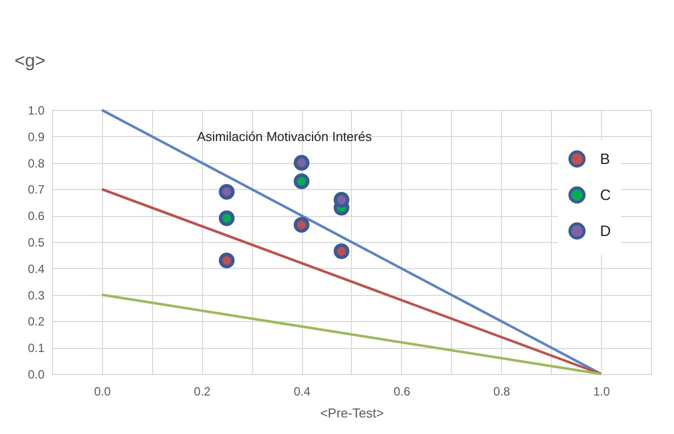 This screenshot has height=434, width=674. What do you see at coordinates (36, 189) in the screenshot?
I see `y-tick-label: 0.7` at bounding box center [36, 189].